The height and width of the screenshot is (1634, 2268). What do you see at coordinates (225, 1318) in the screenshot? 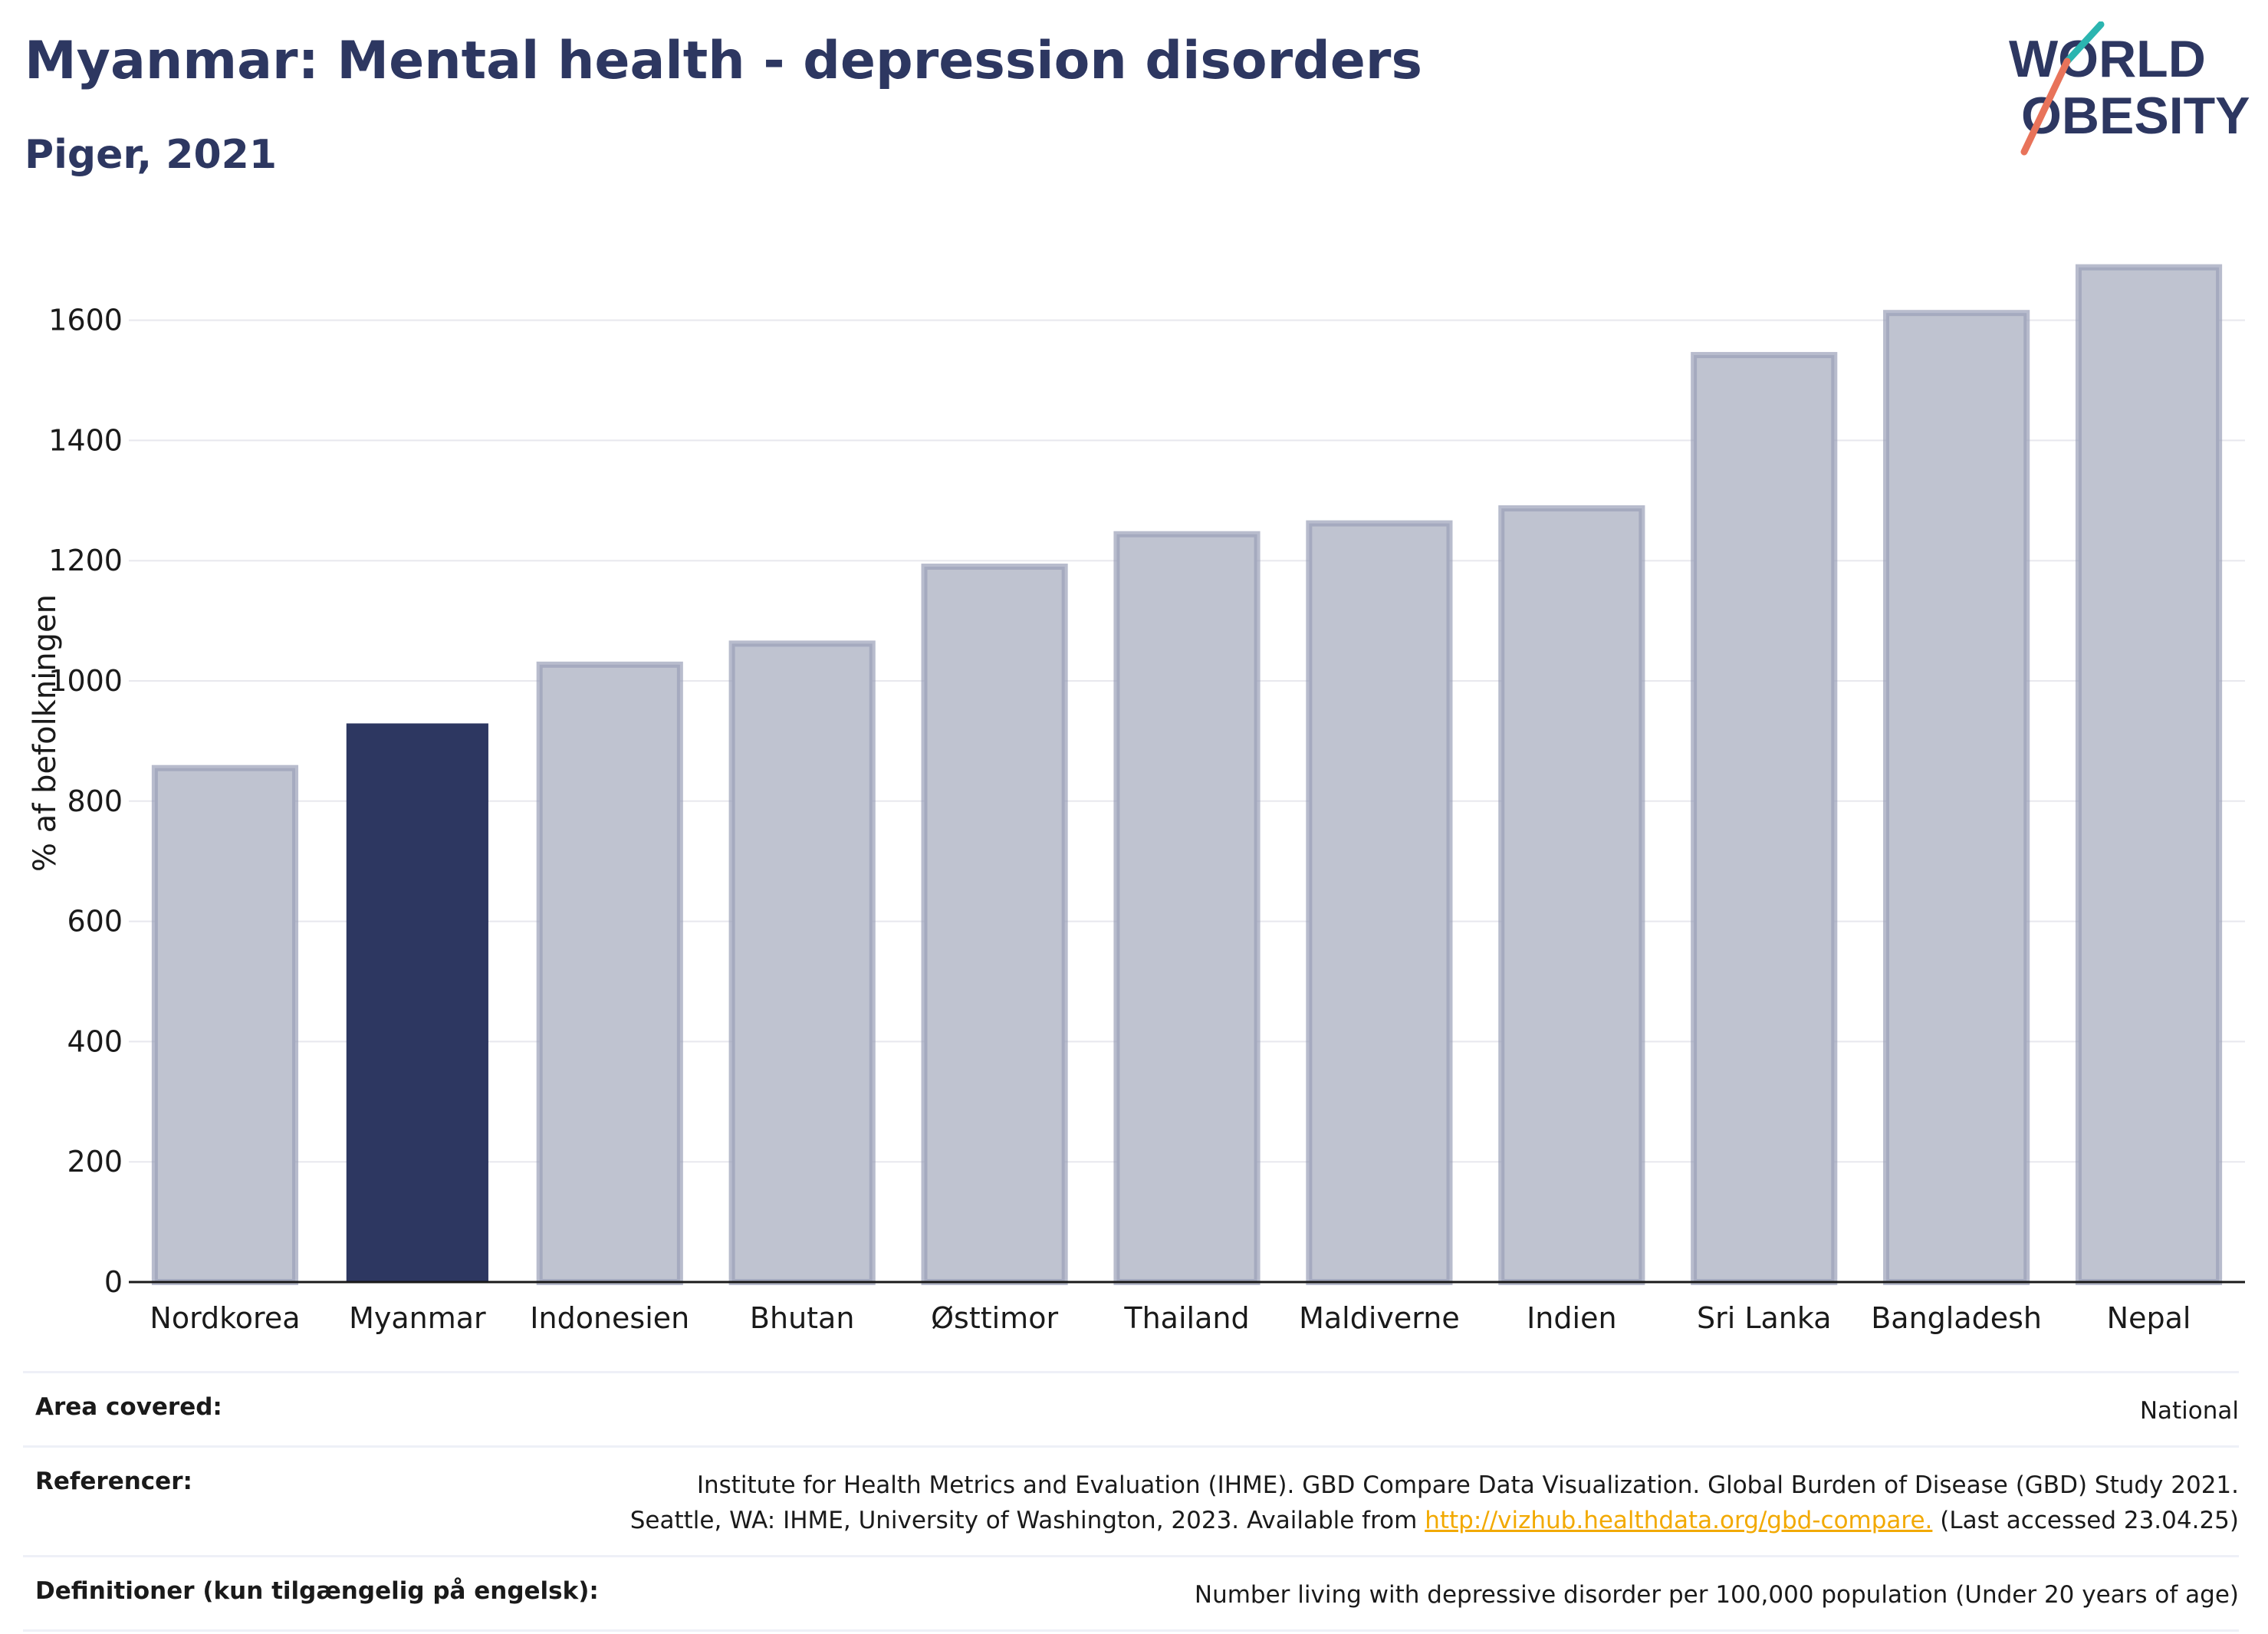
I see `x-tick-label: Nordkorea` at bounding box center [225, 1318].